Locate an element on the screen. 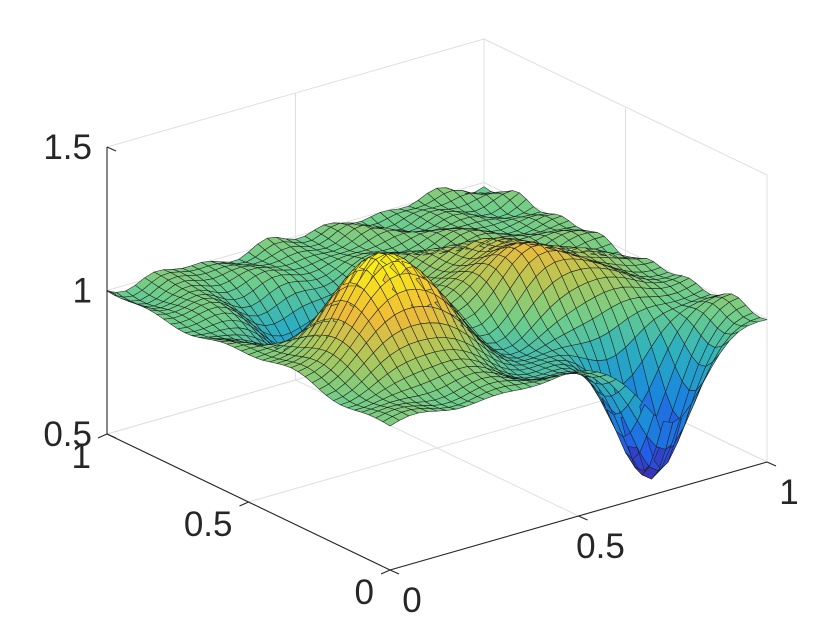 This screenshot has width=840, height=630. z-tick-label: 0.5 is located at coordinates (67, 434).